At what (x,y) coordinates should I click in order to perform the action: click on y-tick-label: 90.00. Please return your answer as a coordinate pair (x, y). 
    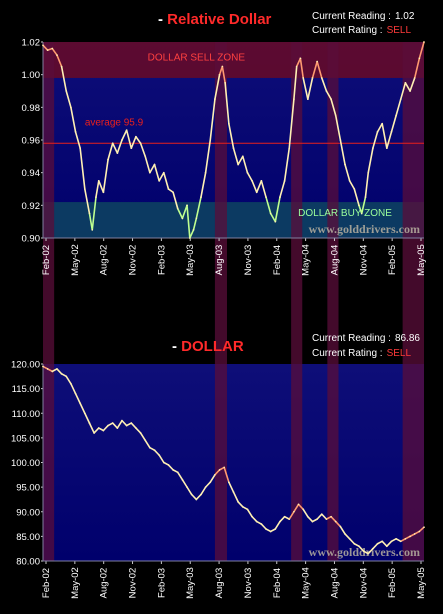
    Looking at the image, I should click on (28, 512).